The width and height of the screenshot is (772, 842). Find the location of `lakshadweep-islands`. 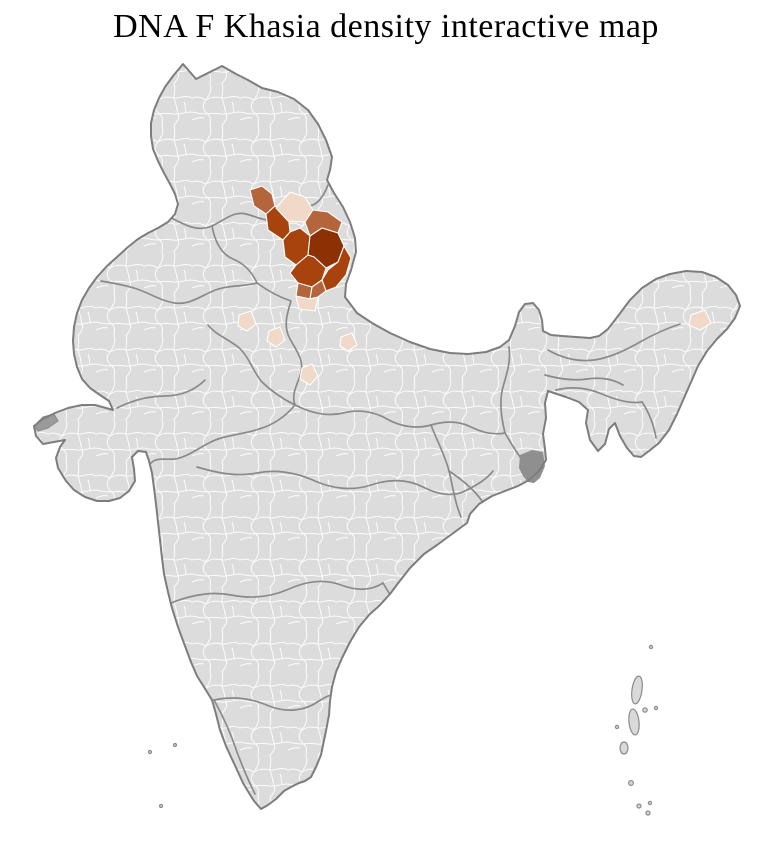

lakshadweep-islands is located at coordinates (162, 775).